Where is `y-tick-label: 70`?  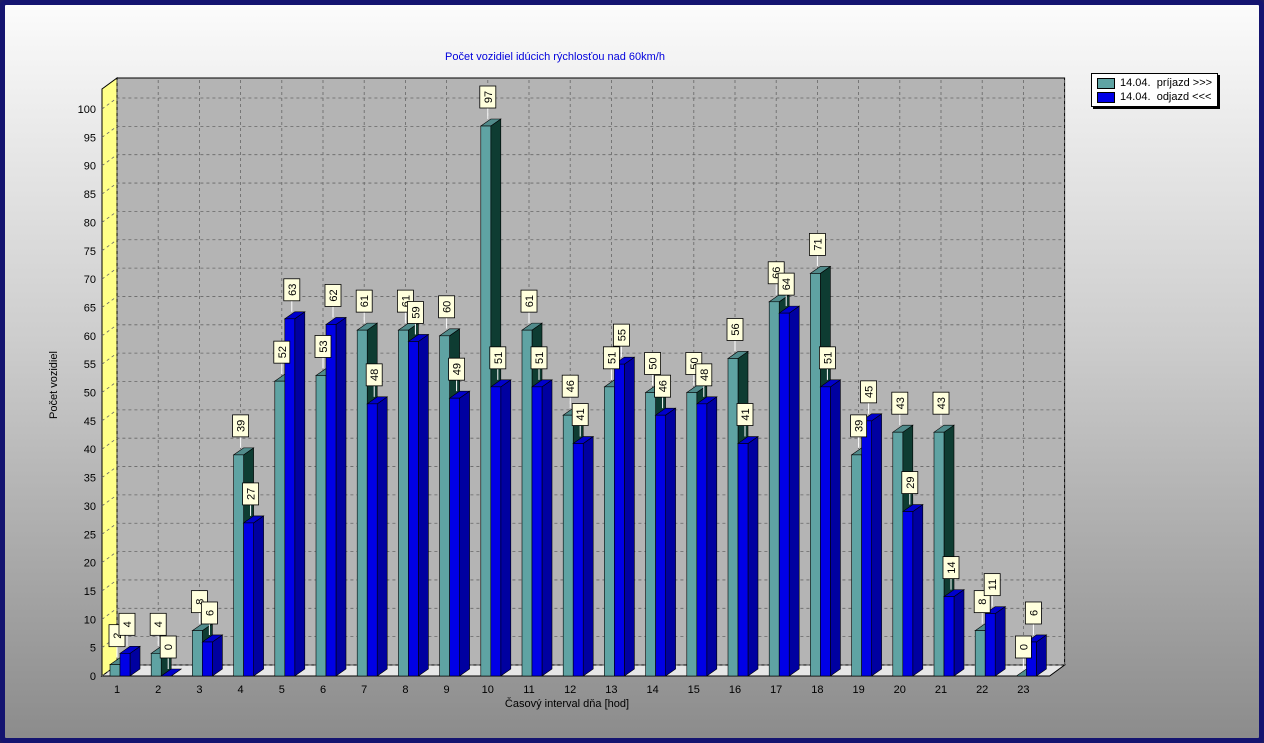
y-tick-label: 70 is located at coordinates (90, 280).